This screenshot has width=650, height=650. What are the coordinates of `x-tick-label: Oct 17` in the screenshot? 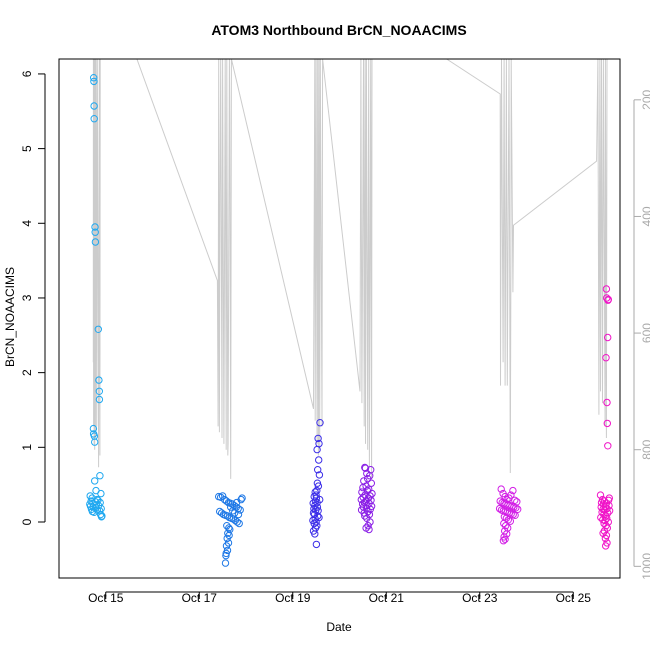 It's located at (200, 598).